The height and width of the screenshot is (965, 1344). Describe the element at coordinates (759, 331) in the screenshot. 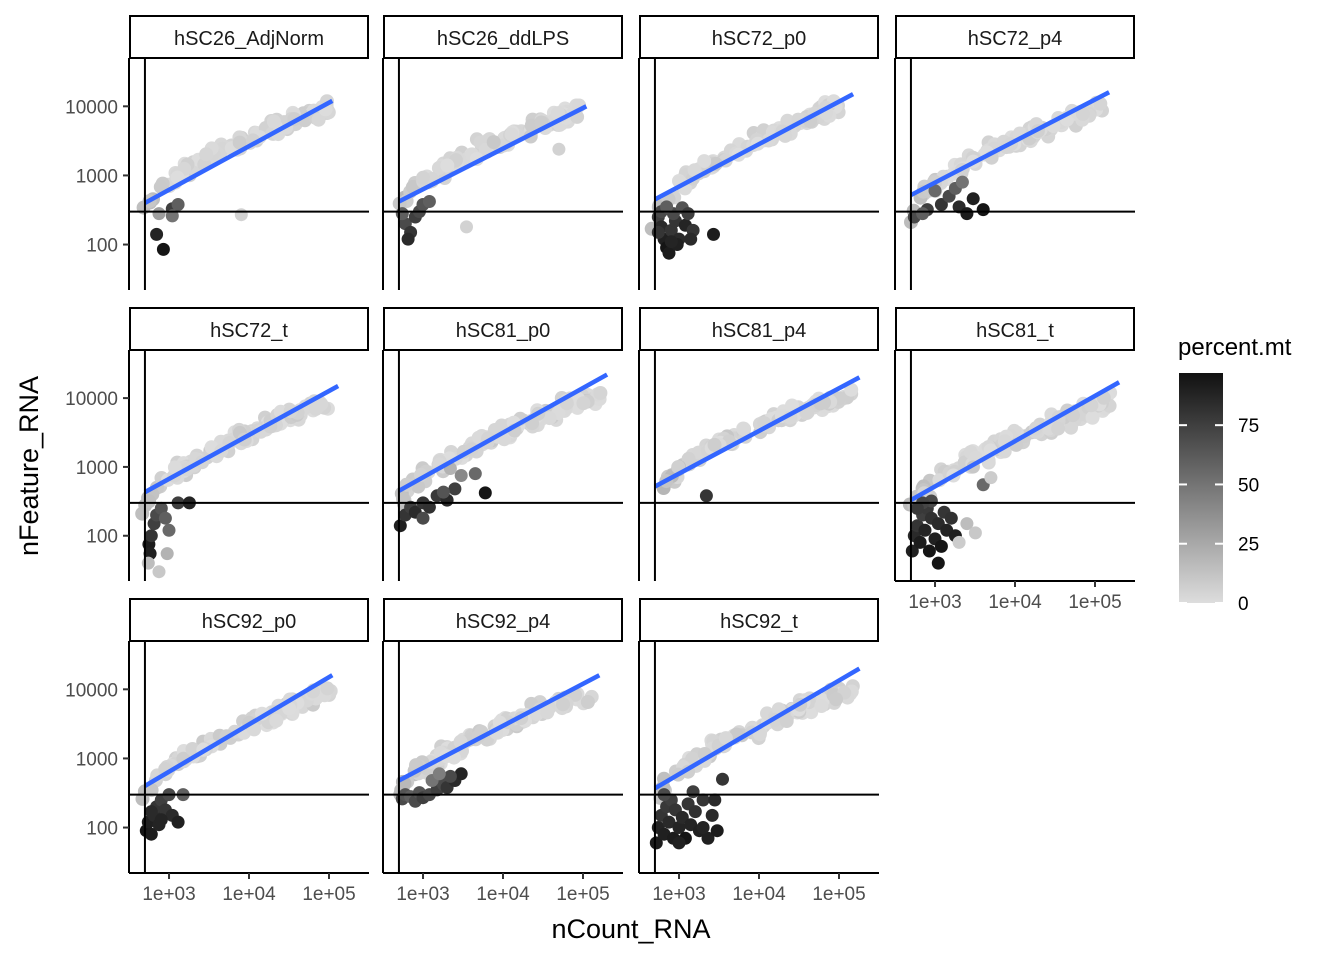

I see `strip-label: hSC81_p4` at that location.